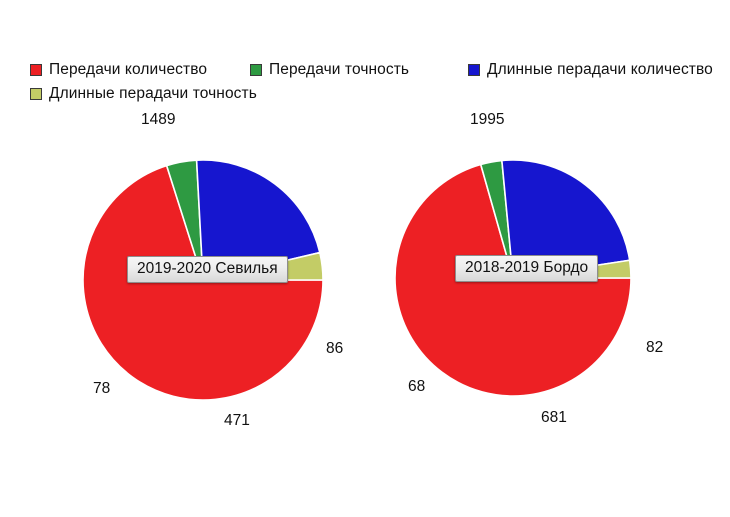 The height and width of the screenshot is (517, 730). What do you see at coordinates (487, 119) in the screenshot?
I see `pie-right-value-top: 1995` at bounding box center [487, 119].